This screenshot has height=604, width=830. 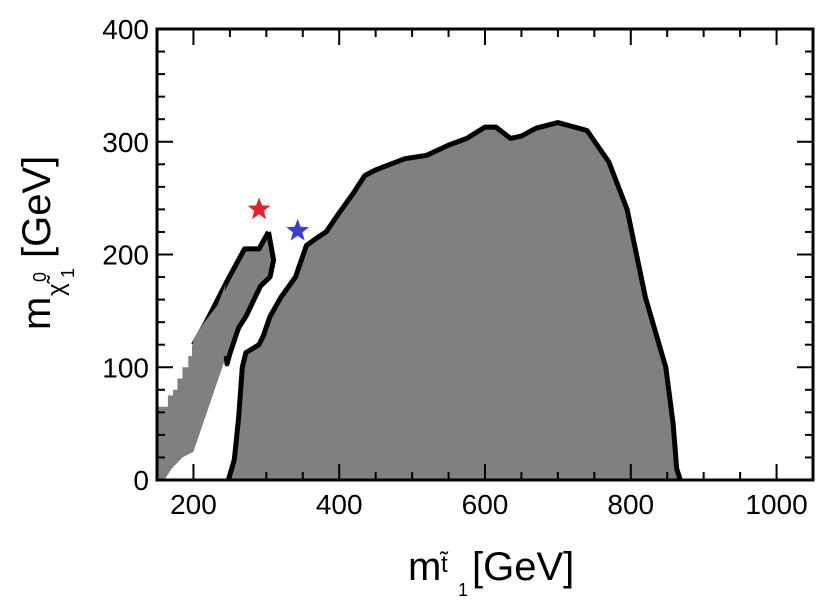 I want to click on x-tick-label: 600, so click(x=485, y=504).